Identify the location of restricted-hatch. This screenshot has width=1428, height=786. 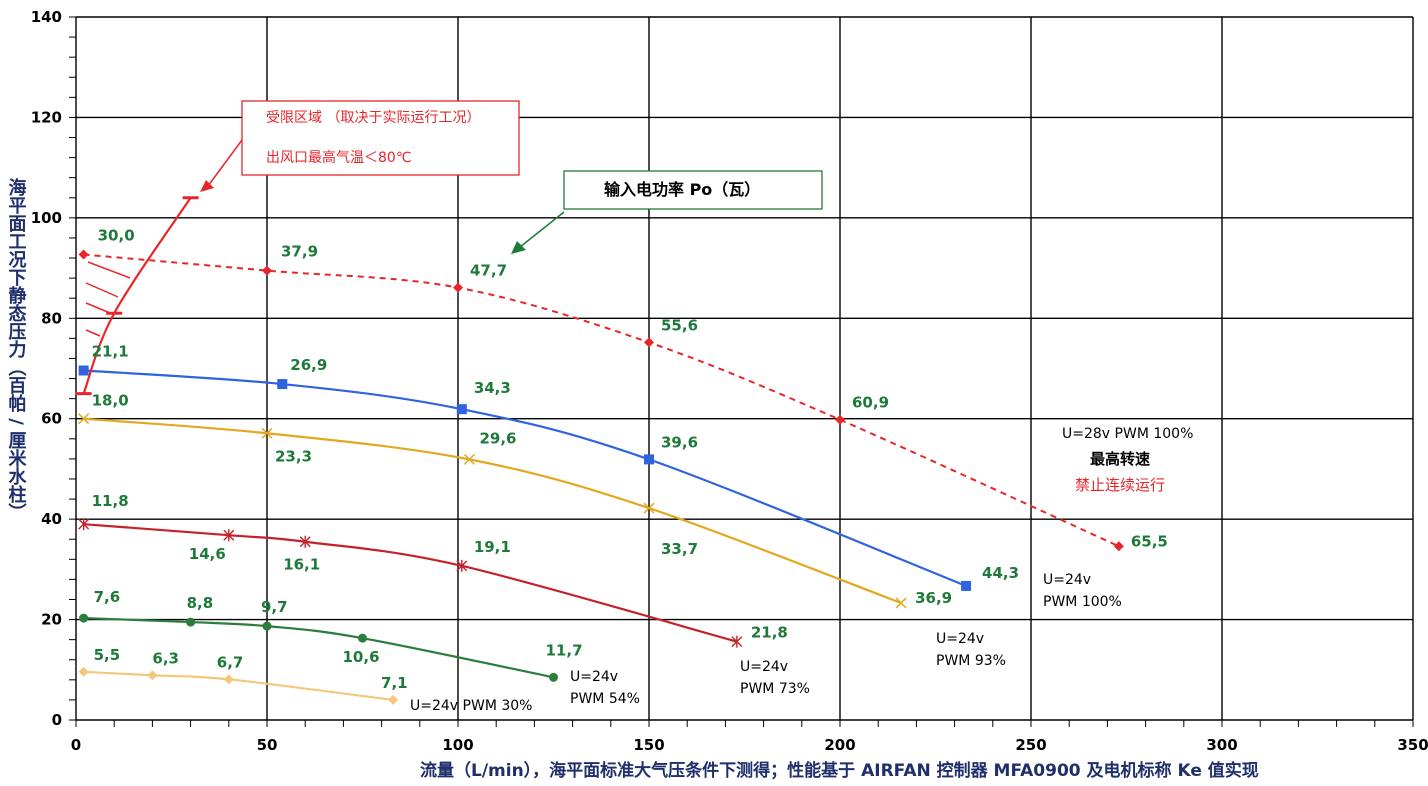
(108, 299).